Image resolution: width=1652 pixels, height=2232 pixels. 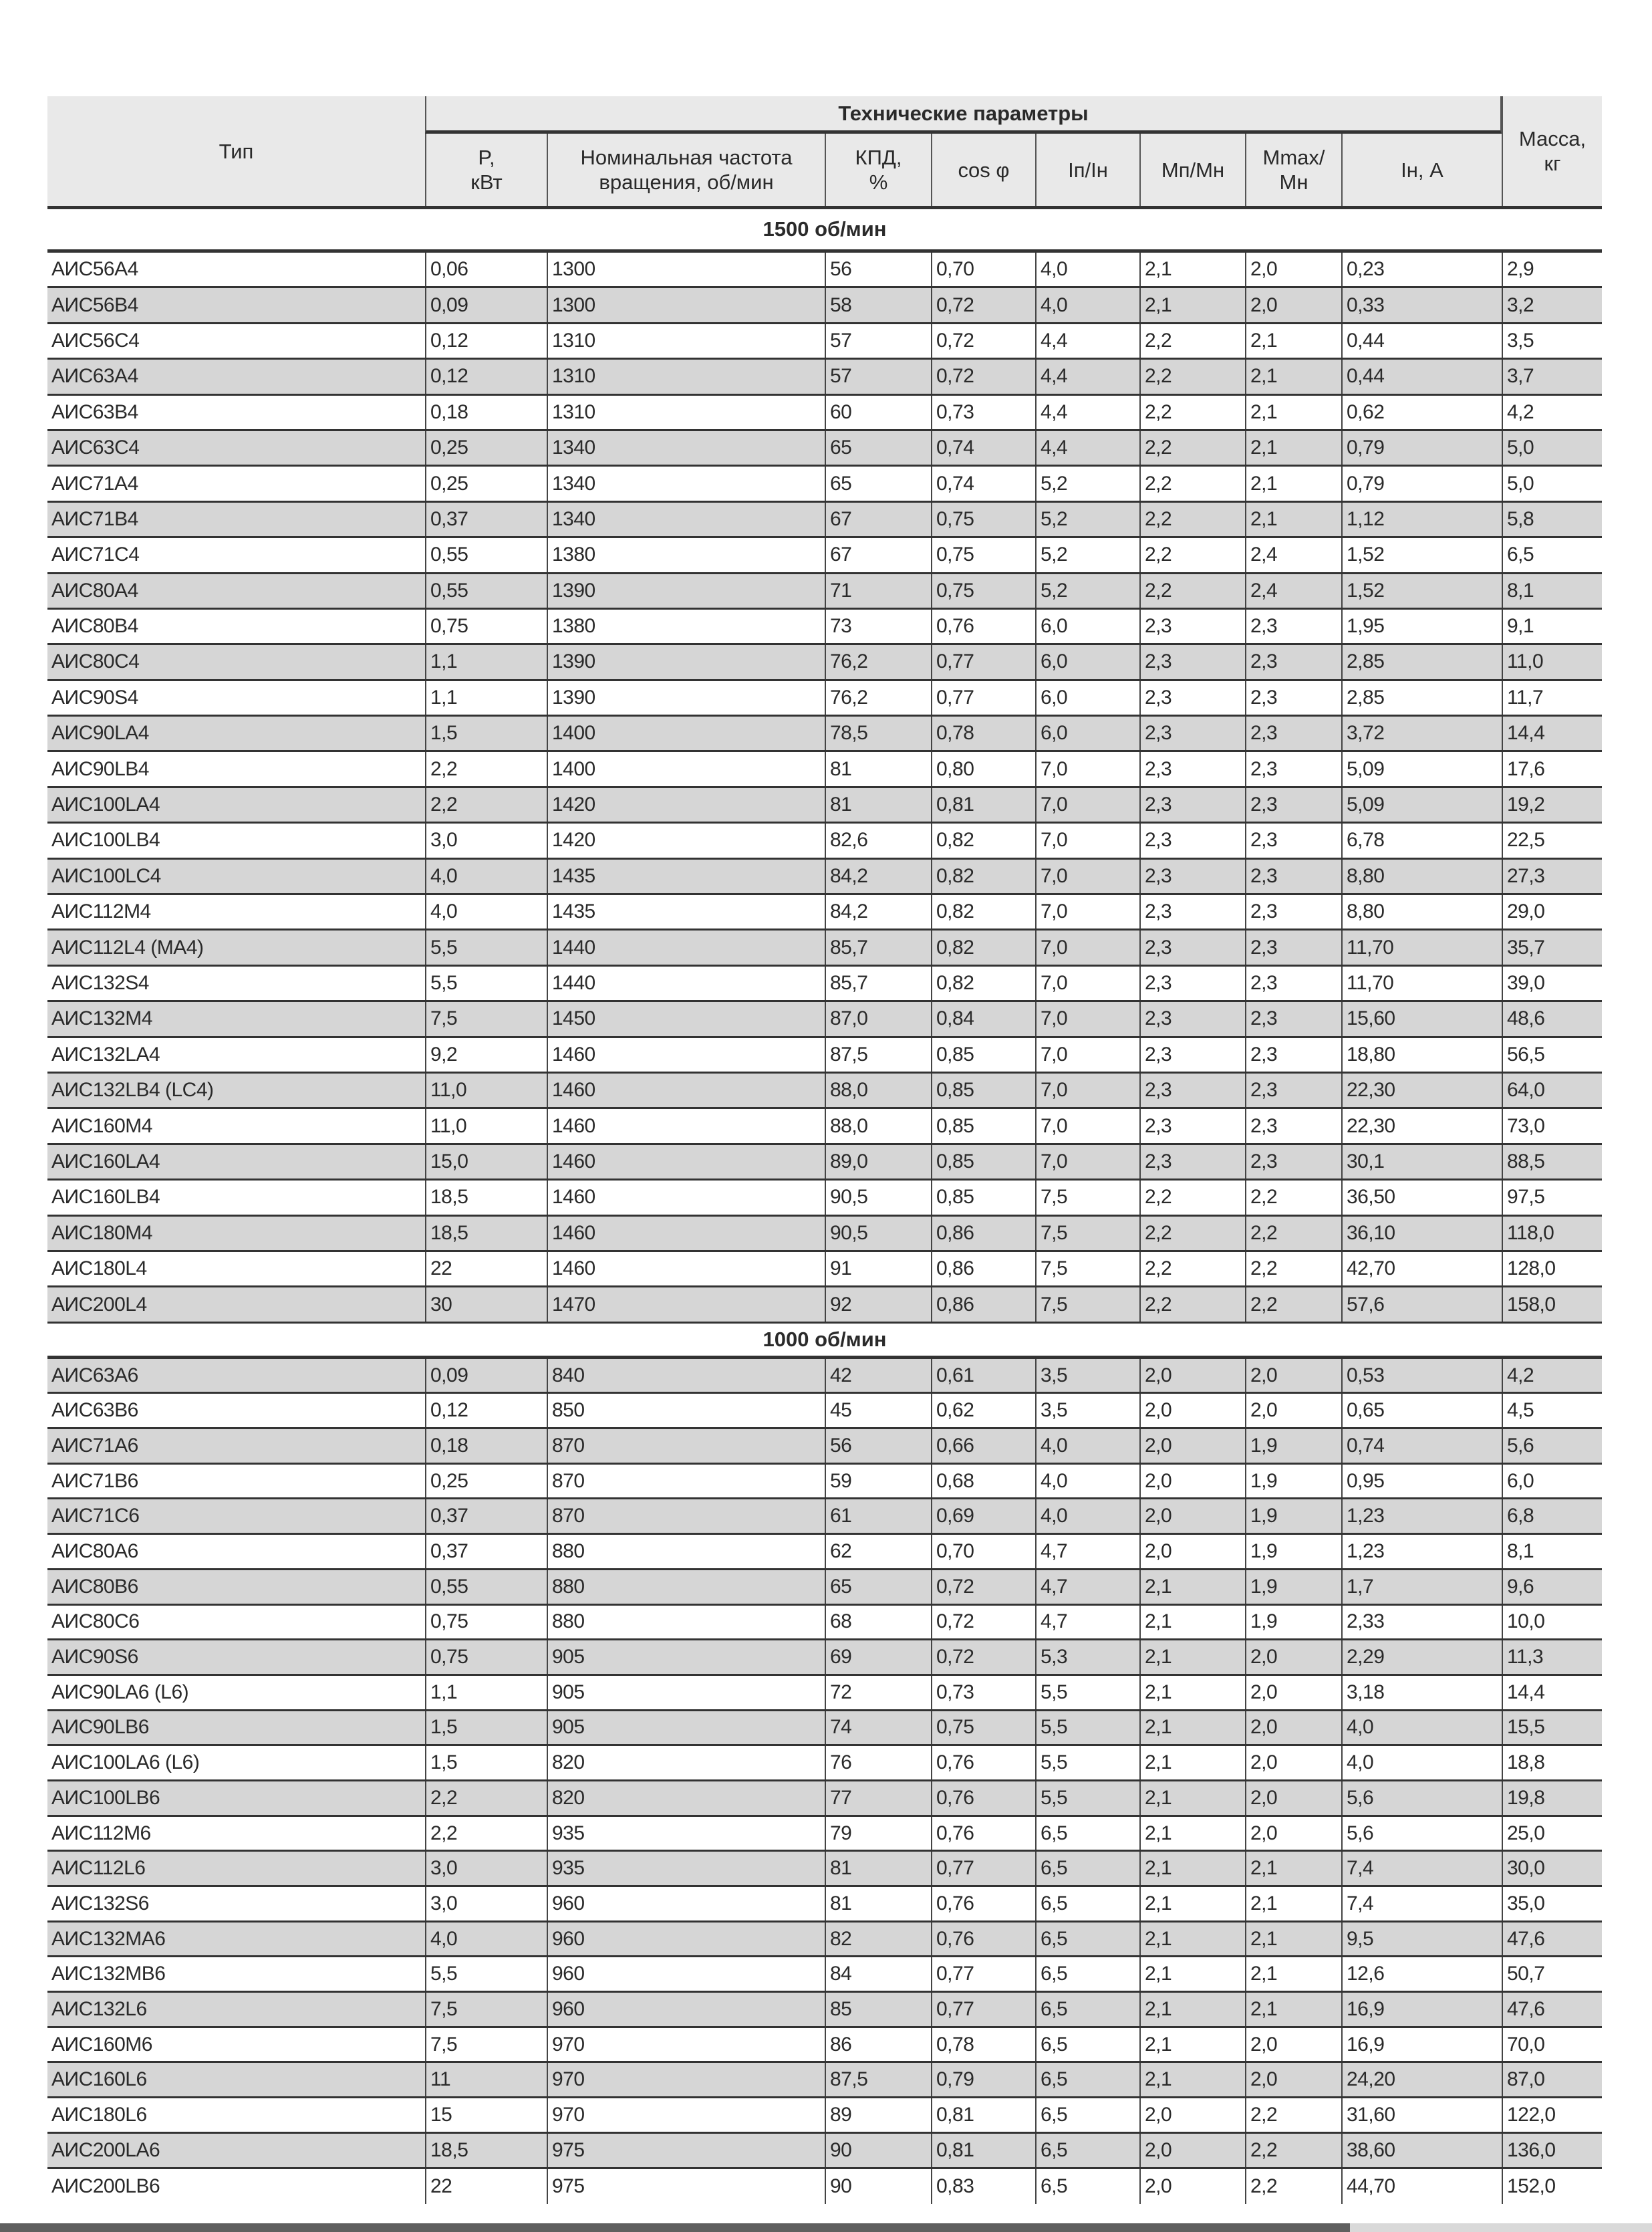 What do you see at coordinates (983, 555) in the screenshot?
I see `cell-cos-phi: 0,75` at bounding box center [983, 555].